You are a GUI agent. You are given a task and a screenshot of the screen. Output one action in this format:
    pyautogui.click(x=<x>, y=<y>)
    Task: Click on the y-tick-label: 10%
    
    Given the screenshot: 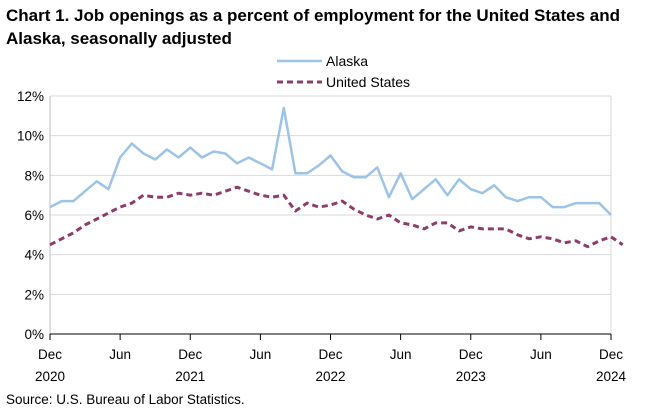 What is the action you would take?
    pyautogui.click(x=30, y=136)
    